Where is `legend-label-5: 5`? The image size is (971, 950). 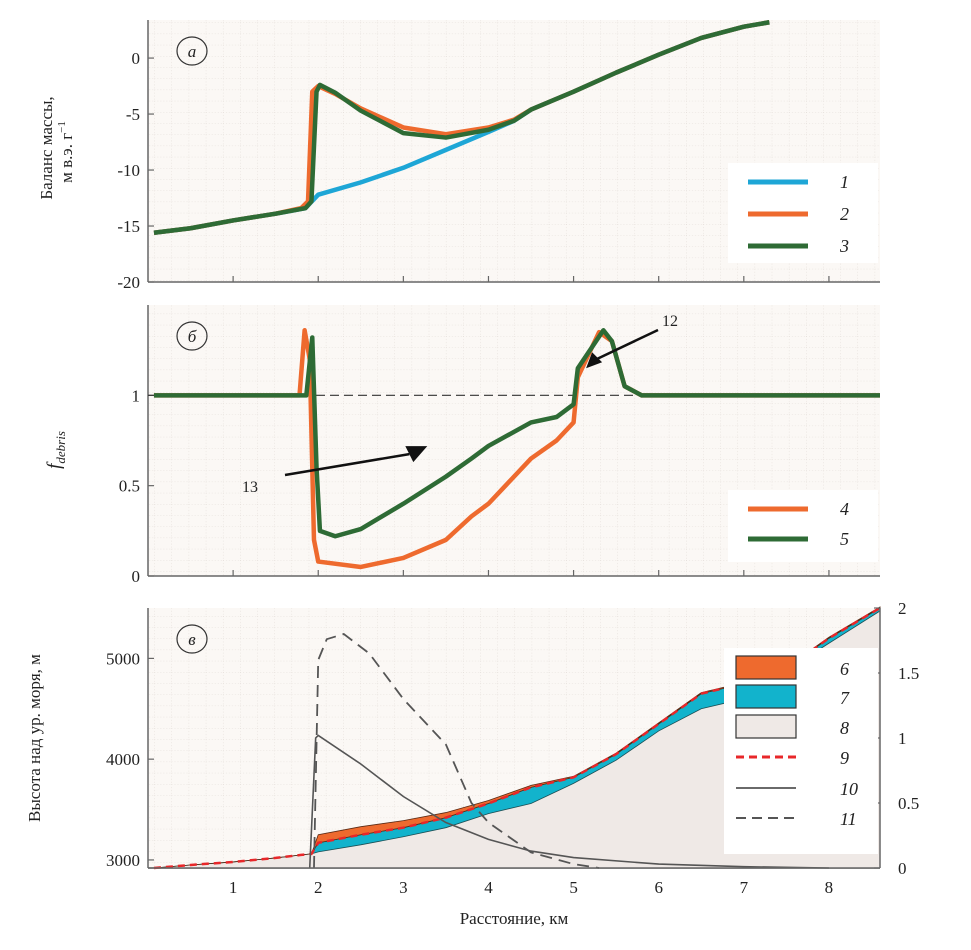
legend-label-5: 5 is located at coordinates (844, 539).